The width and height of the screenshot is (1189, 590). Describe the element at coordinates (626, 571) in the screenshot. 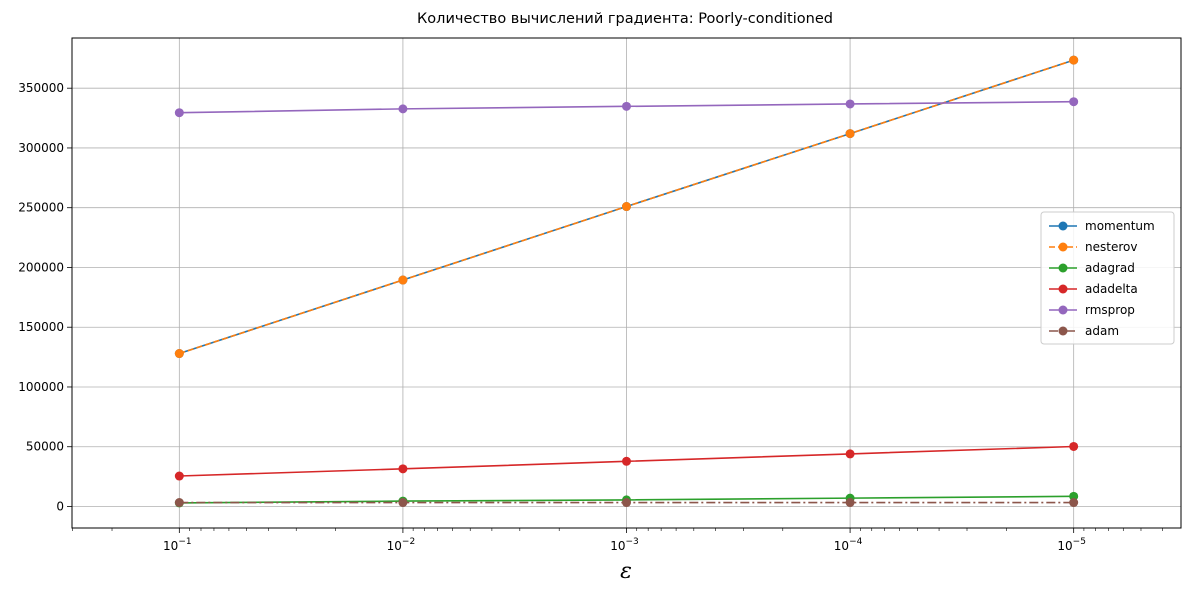

I see `x-axis-label: ε` at that location.